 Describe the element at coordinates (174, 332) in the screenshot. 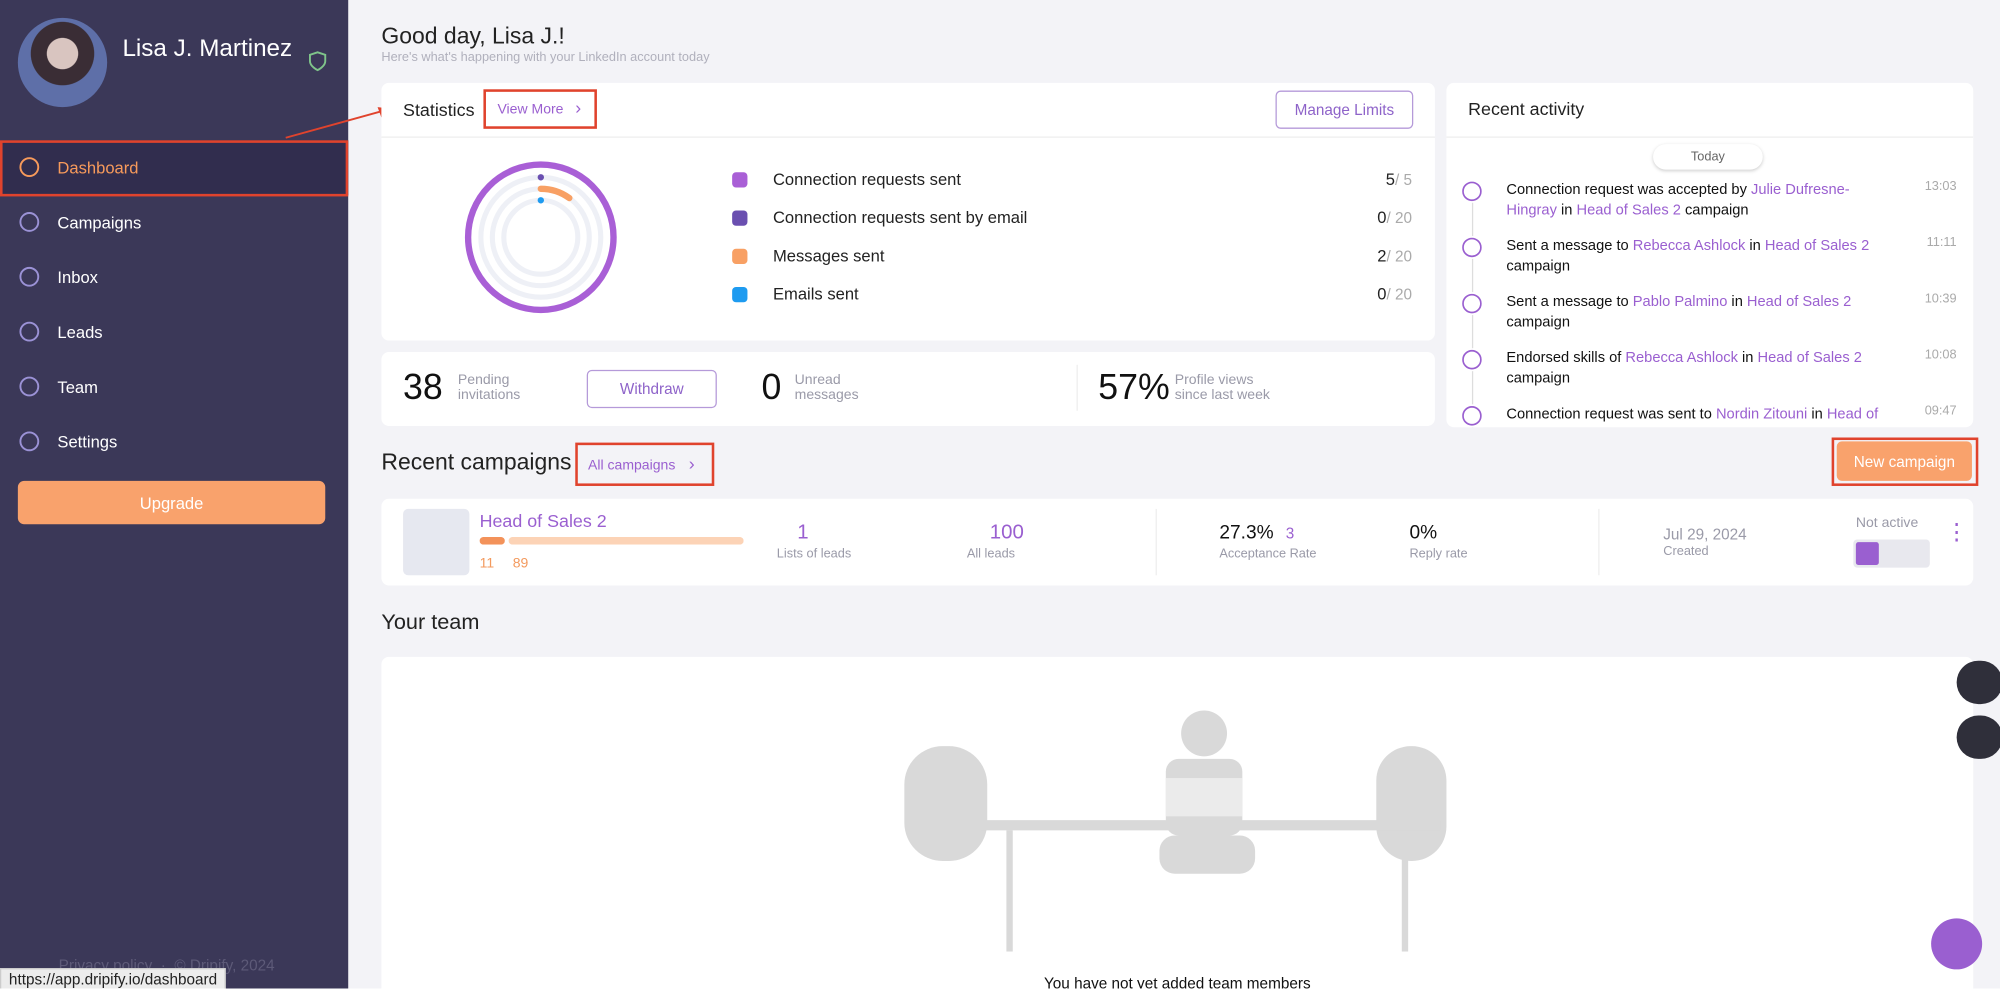

I see `nav-item: Leads` at that location.